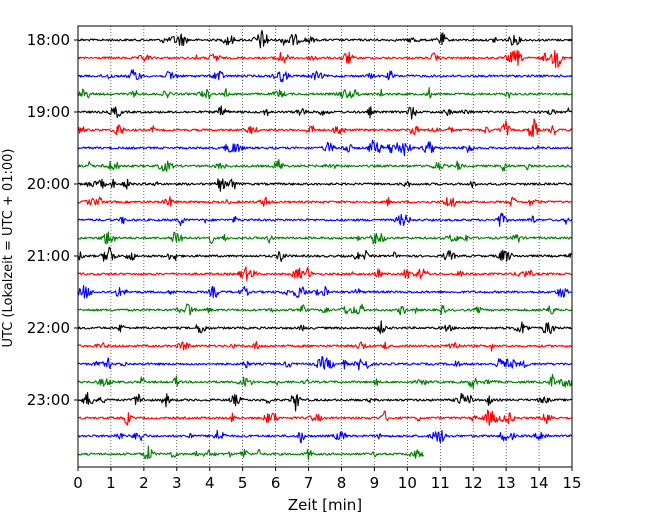  Describe the element at coordinates (48, 184) in the screenshot. I see `y-tick-label: 20:00` at that location.